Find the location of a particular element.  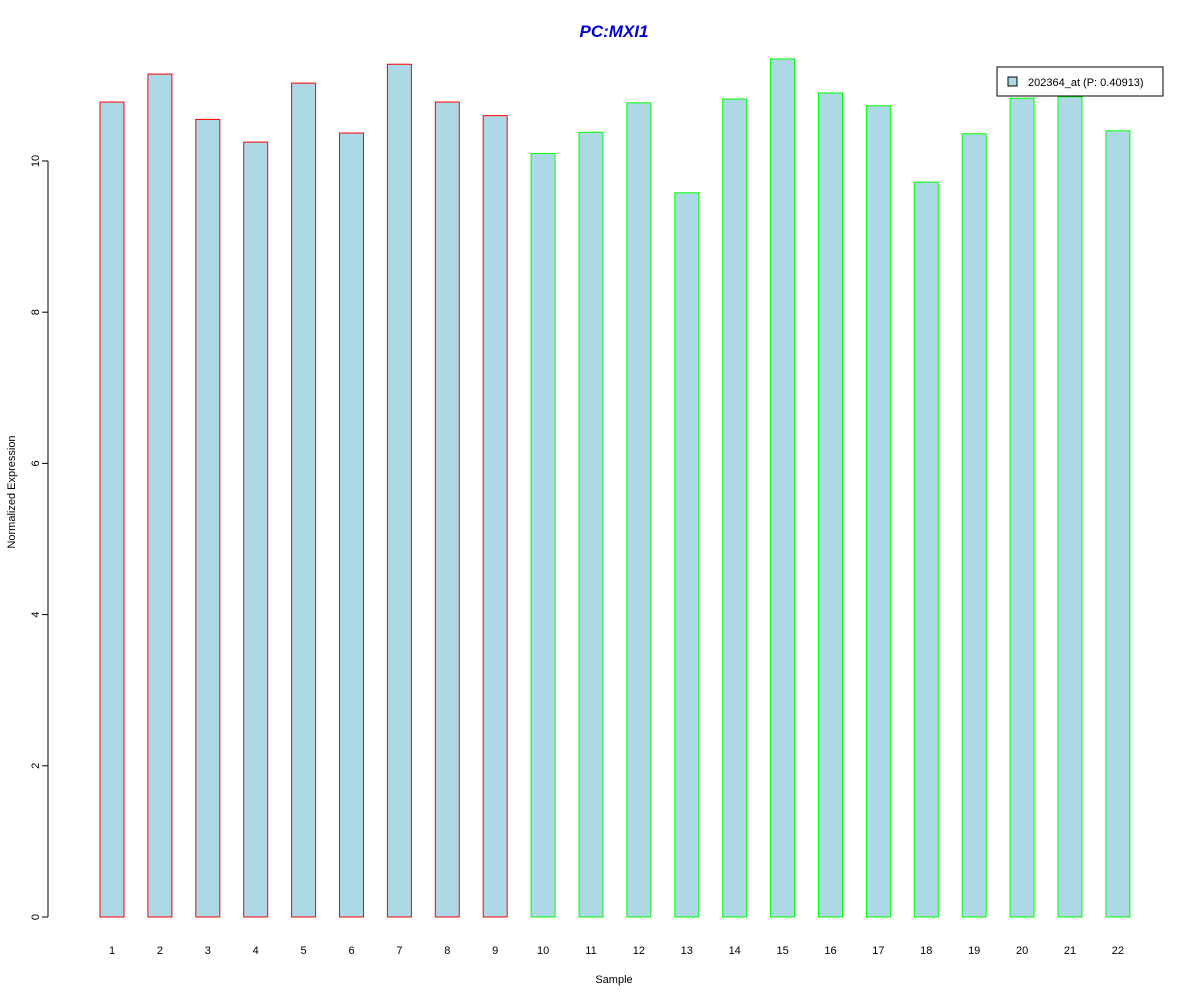

x-tick-label: 5 is located at coordinates (304, 951).